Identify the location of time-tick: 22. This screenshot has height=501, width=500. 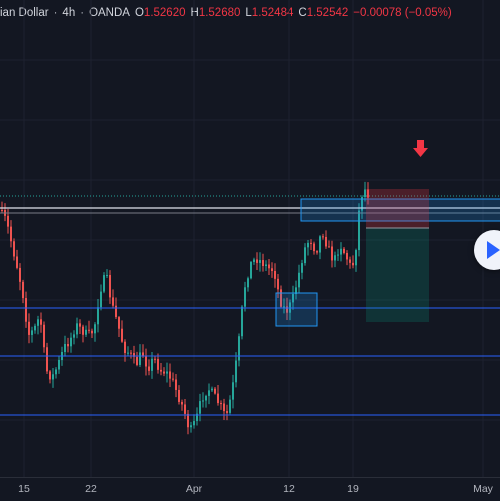
(91, 489).